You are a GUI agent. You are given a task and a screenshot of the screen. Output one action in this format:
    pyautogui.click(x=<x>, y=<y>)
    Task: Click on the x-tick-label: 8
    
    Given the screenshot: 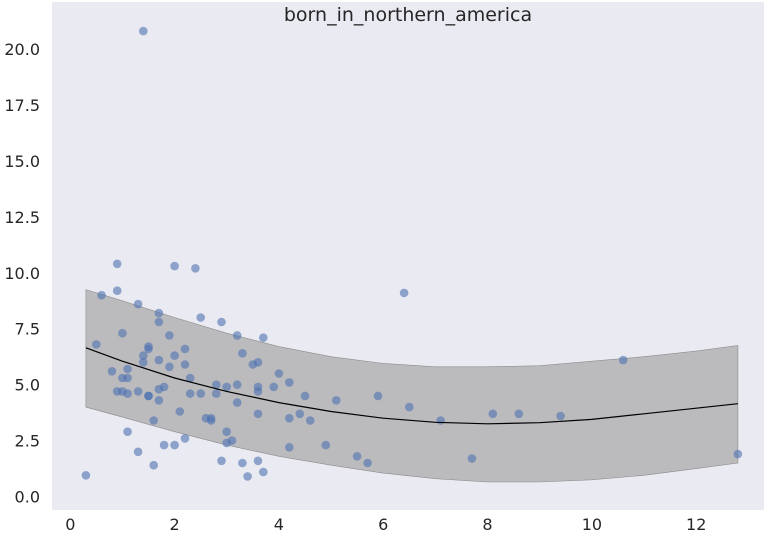 What is the action you would take?
    pyautogui.click(x=487, y=524)
    